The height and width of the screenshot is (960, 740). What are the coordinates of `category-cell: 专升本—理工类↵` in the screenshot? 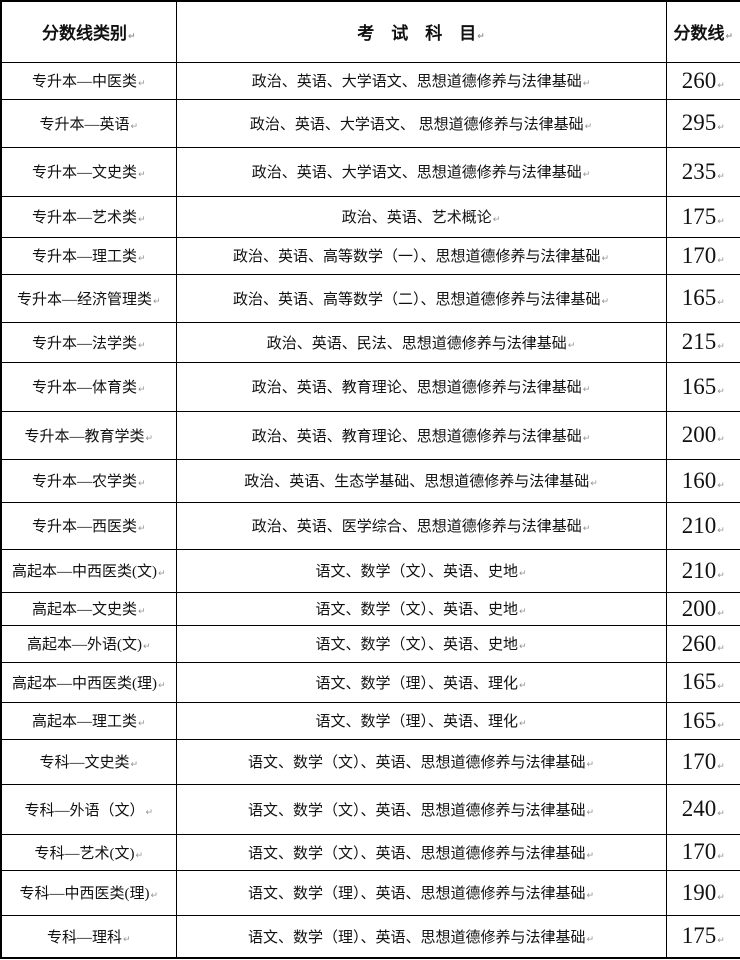 It's located at (88, 255).